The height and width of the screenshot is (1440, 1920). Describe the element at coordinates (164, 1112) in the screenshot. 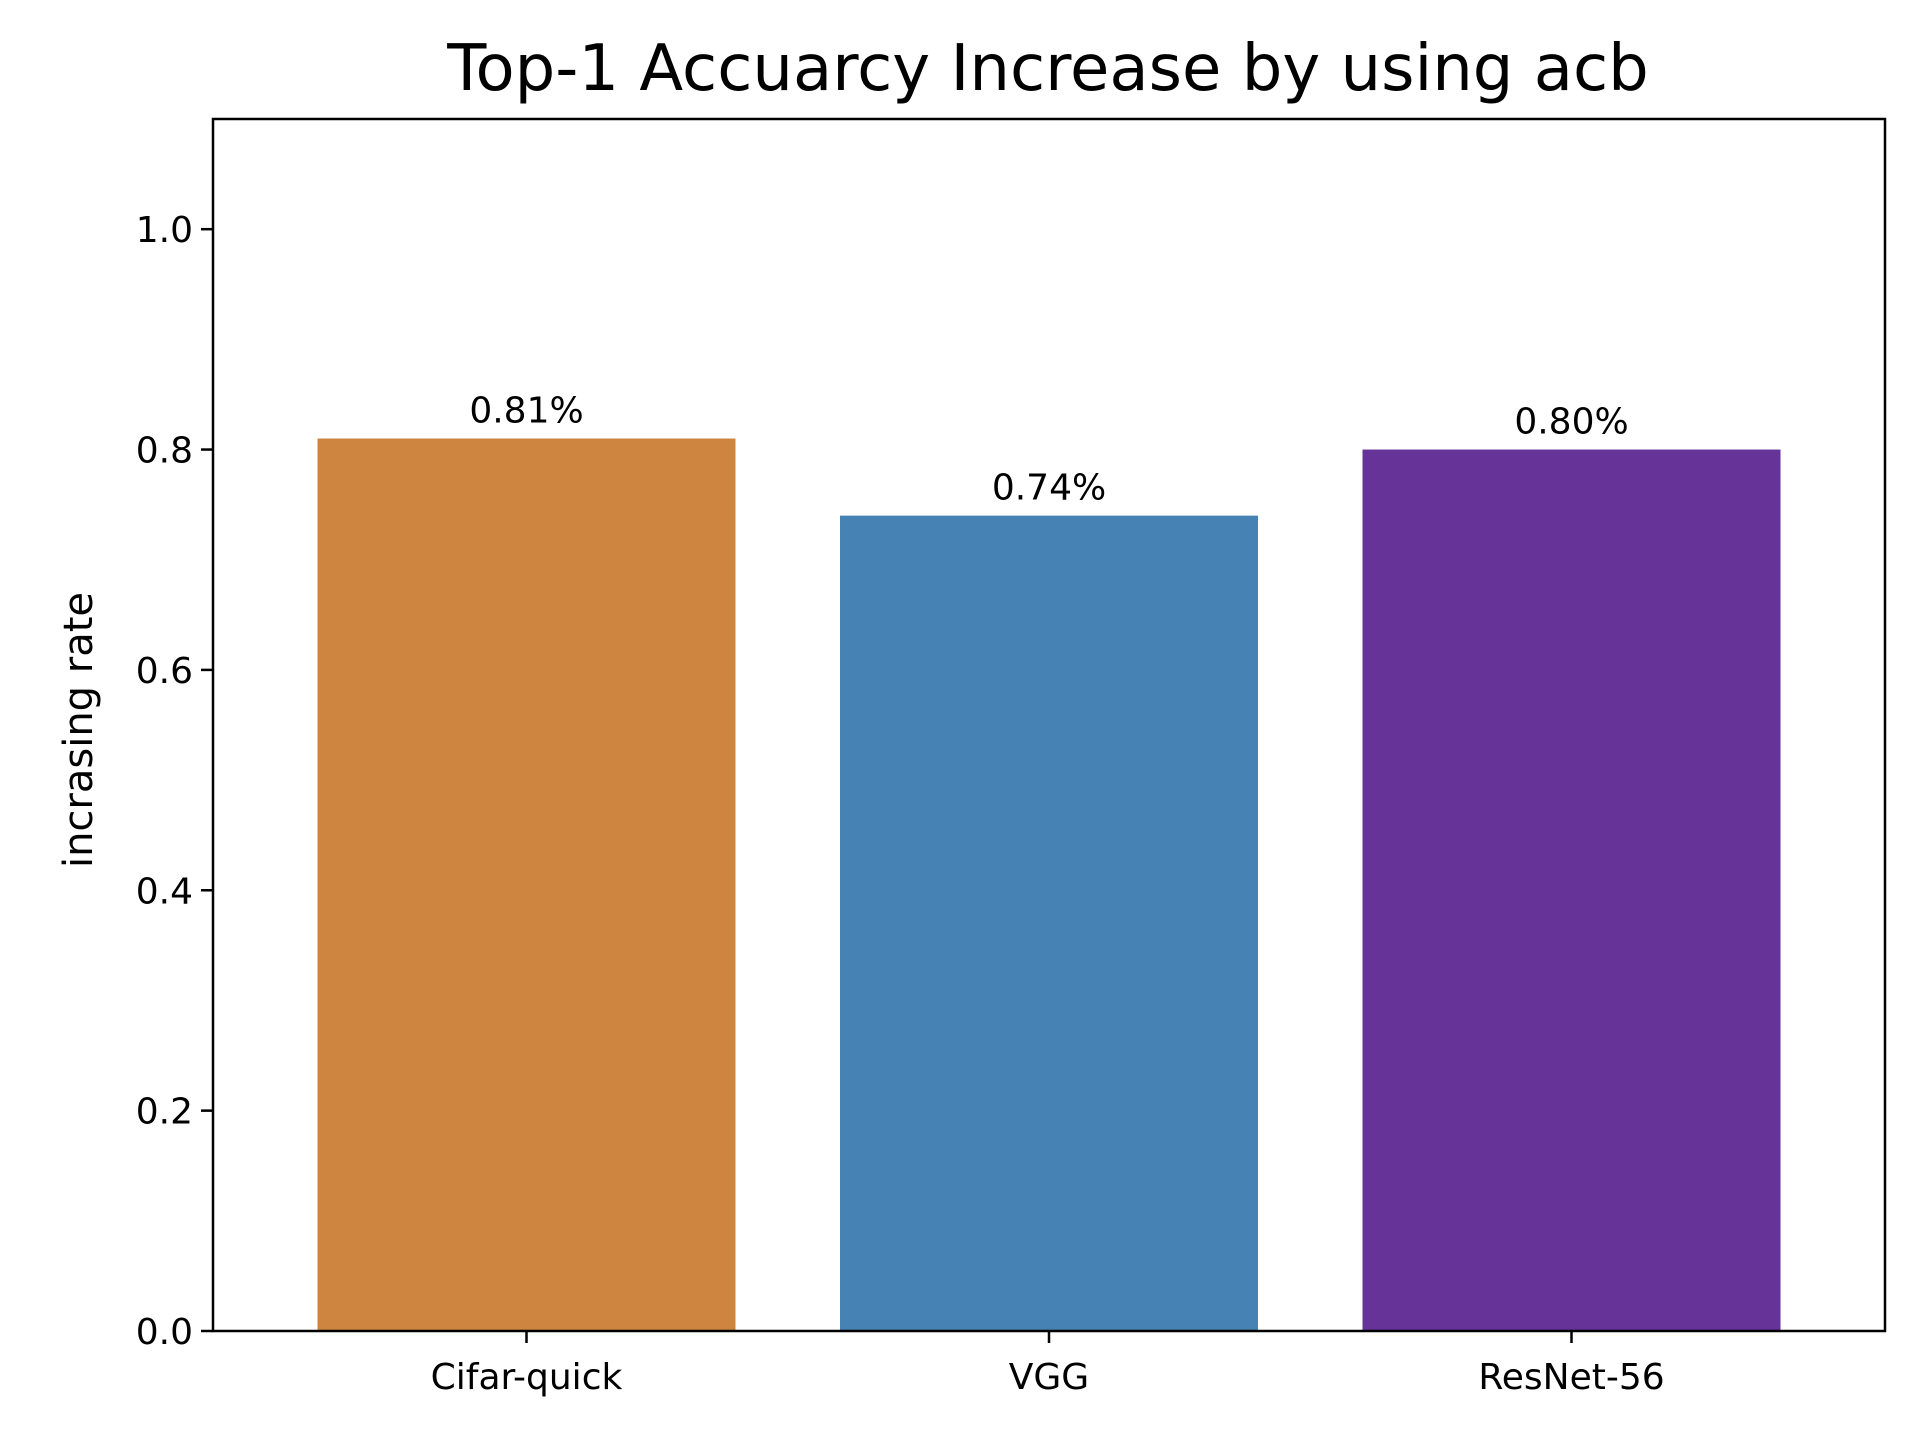

I see `y-tick-label: 0.2` at that location.